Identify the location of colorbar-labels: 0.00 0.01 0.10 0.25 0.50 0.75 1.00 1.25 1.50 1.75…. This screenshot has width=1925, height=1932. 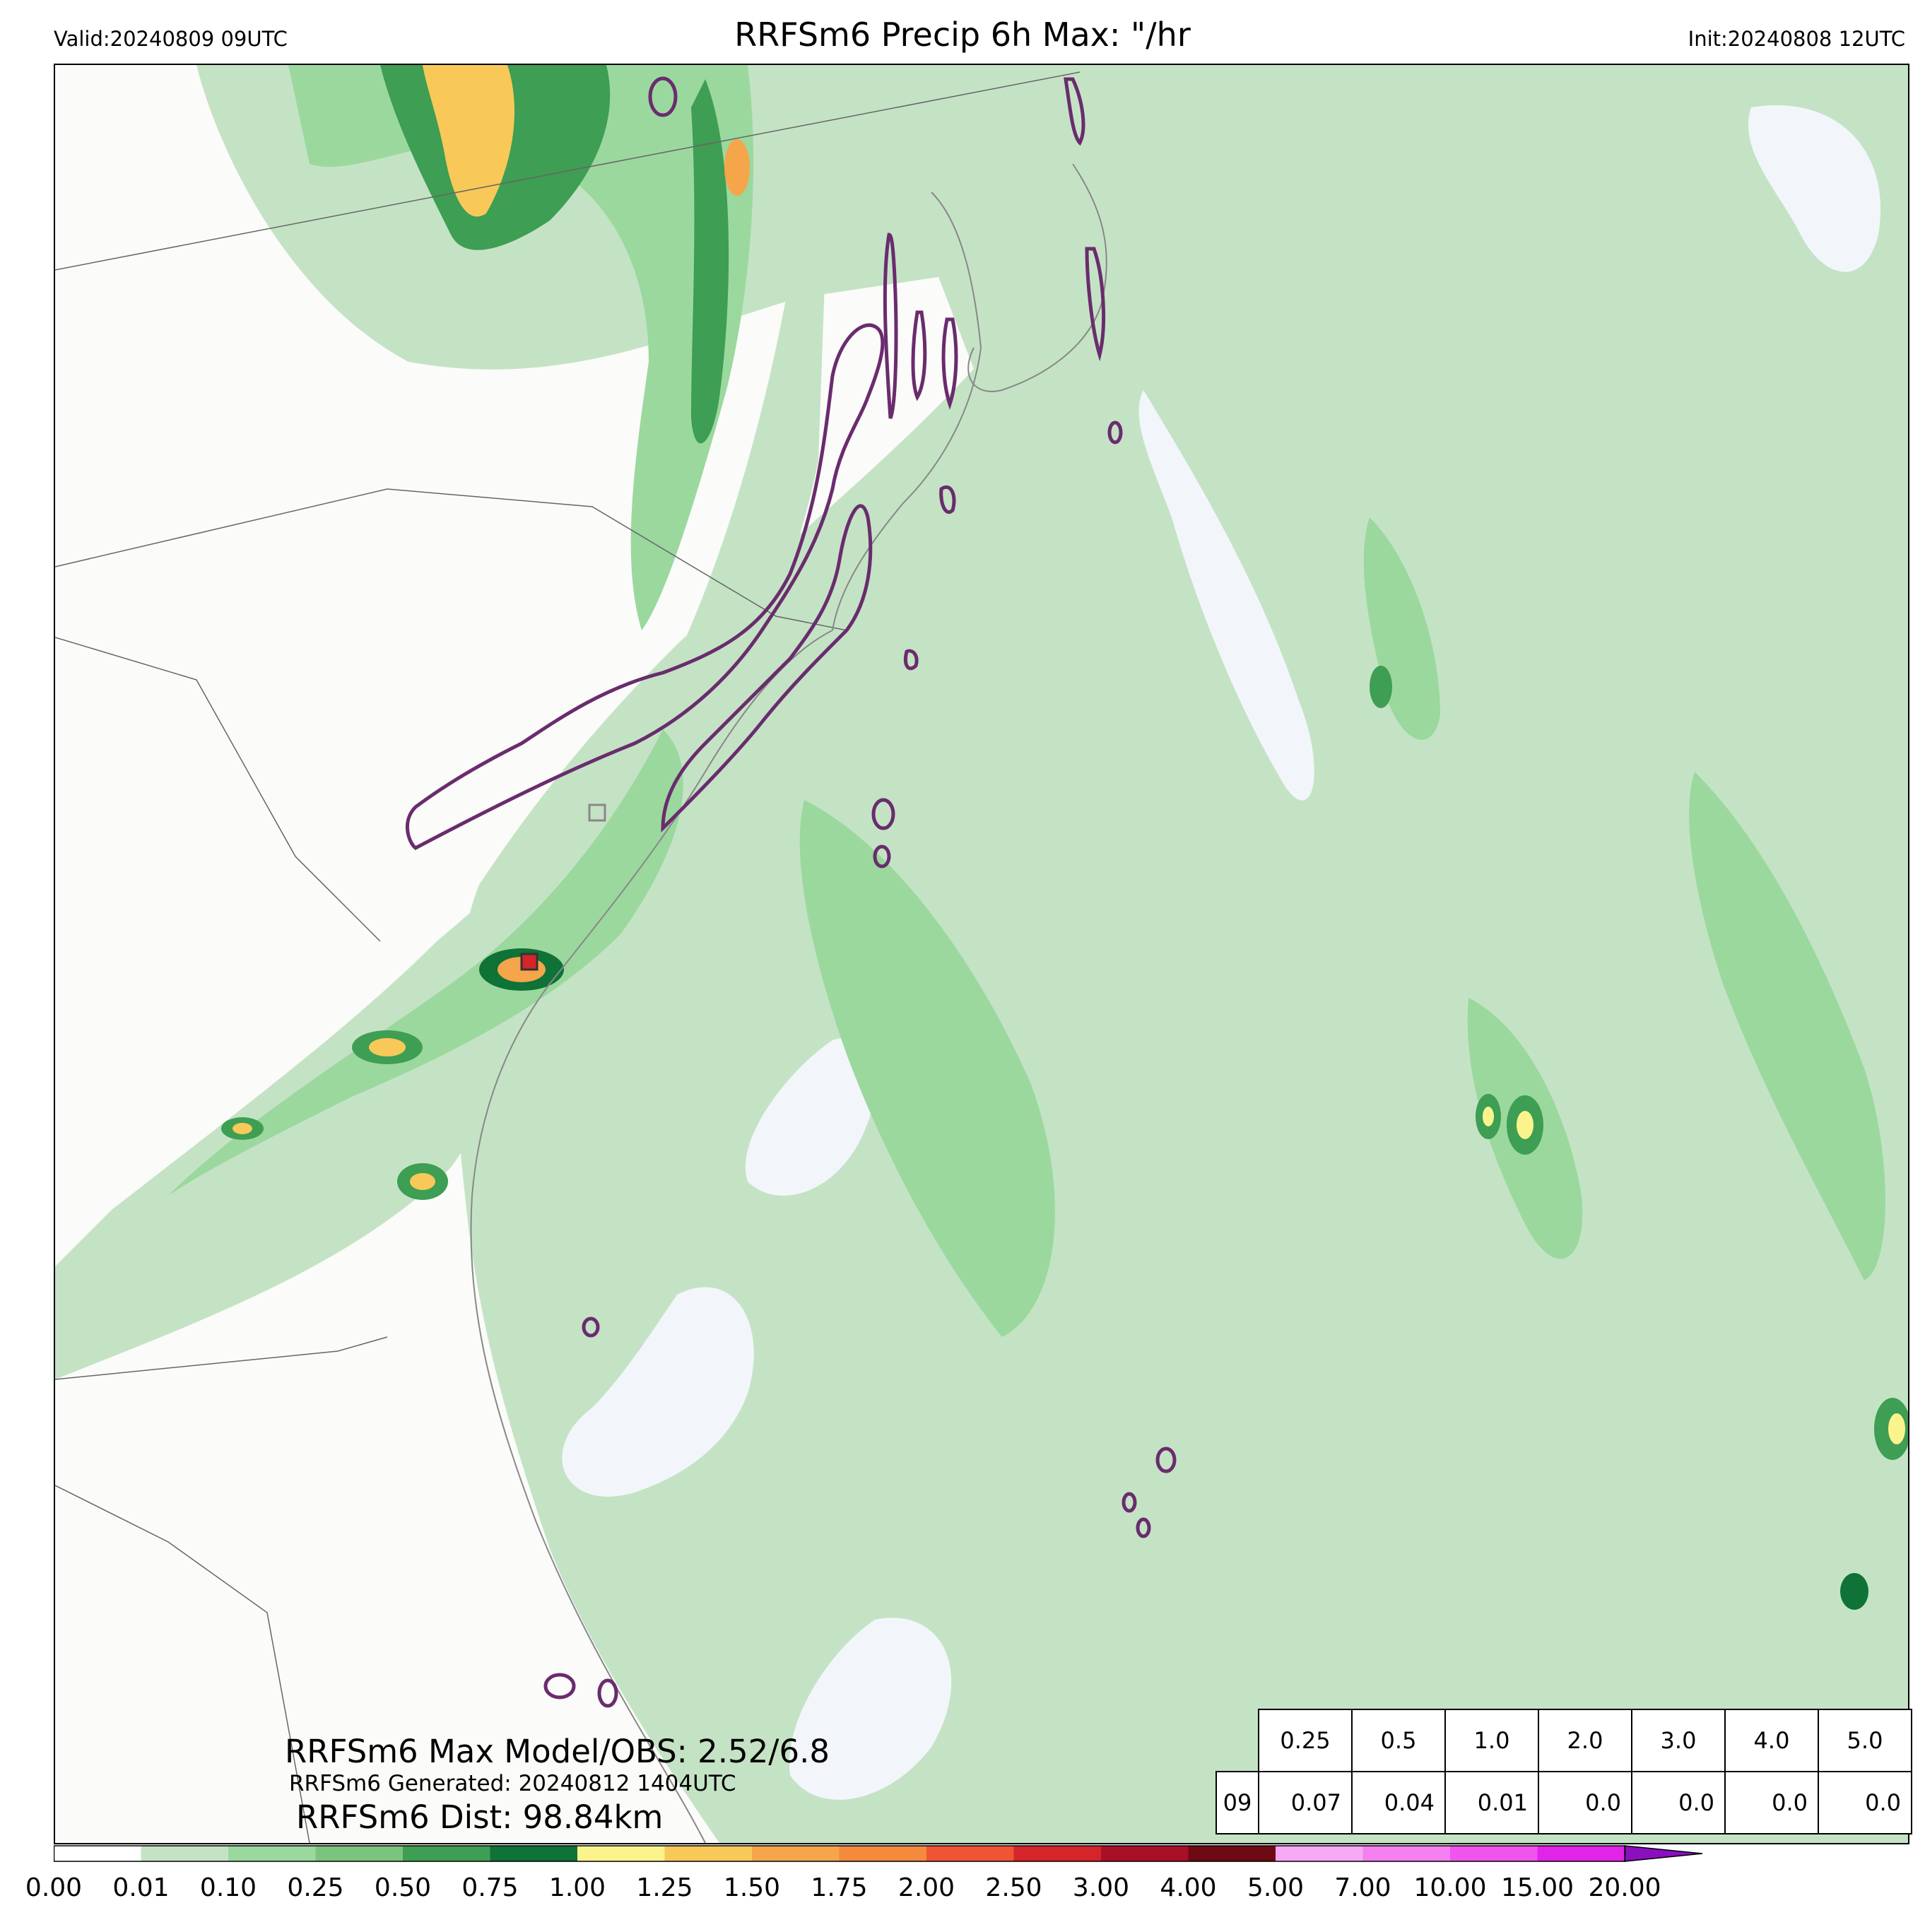
(962, 1891).